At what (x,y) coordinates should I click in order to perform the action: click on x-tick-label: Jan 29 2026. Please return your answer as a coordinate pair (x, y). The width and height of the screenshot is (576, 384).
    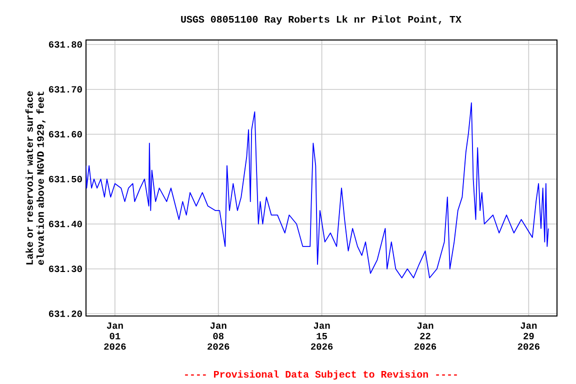
    Looking at the image, I should click on (529, 336).